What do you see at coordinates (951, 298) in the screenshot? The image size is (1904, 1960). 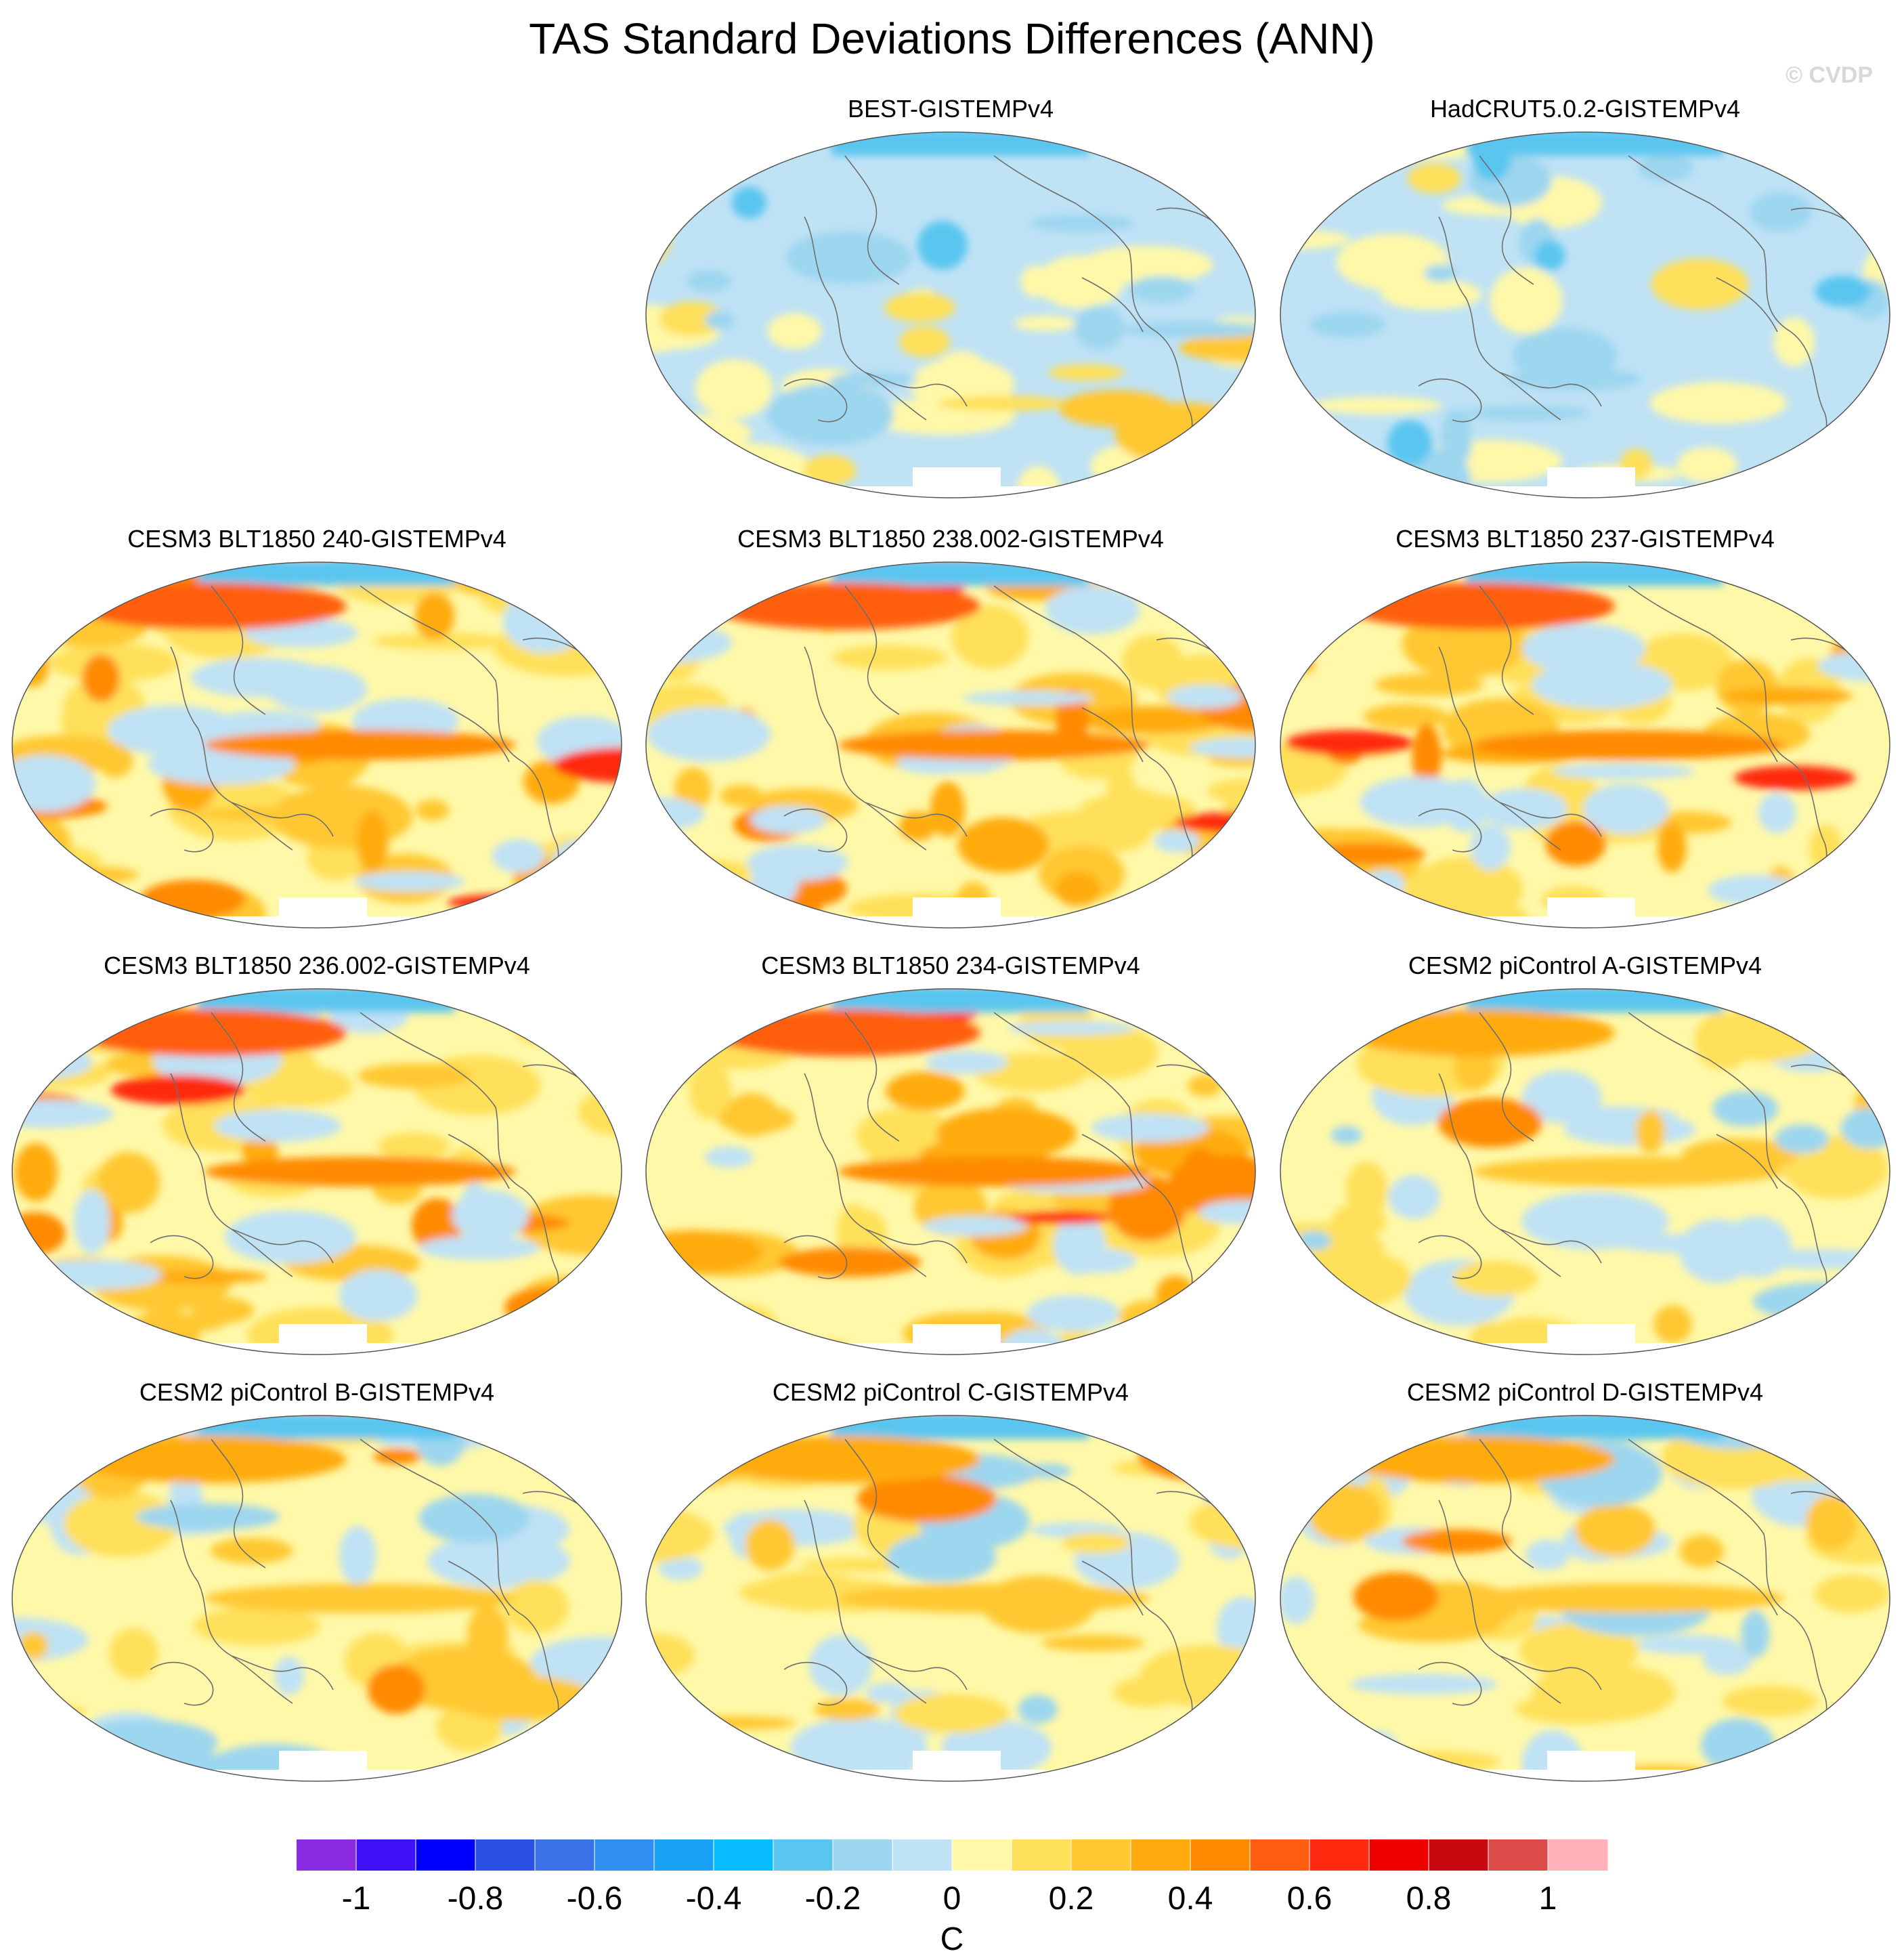 I see `map-panel: BEST-GISTEMPv4` at bounding box center [951, 298].